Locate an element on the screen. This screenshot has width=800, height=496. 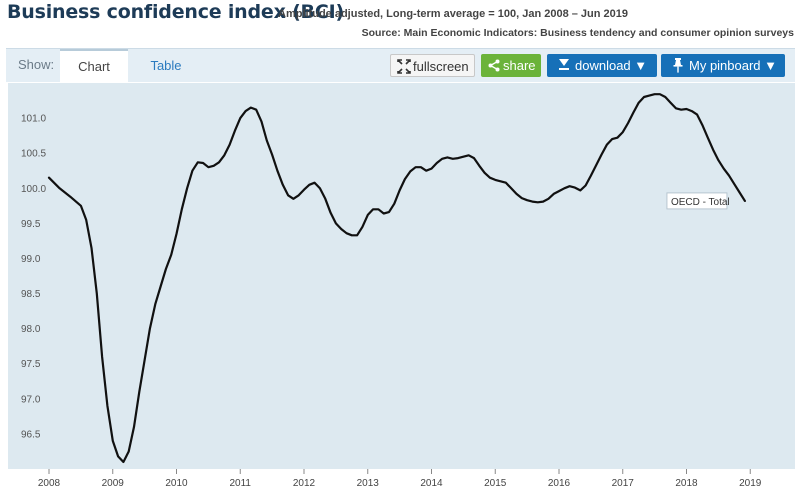
pinboard-button: My pinboard ▼ is located at coordinates (723, 65).